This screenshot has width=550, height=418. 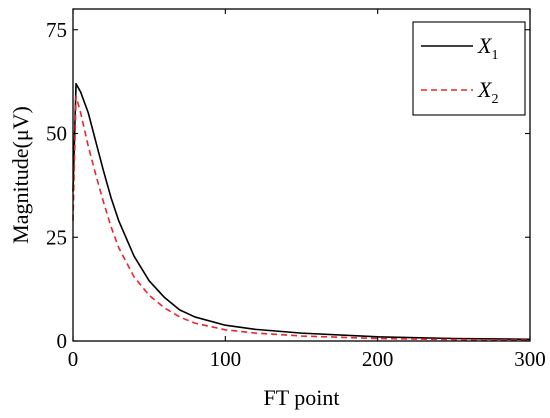 I want to click on legend-box, so click(x=469, y=68).